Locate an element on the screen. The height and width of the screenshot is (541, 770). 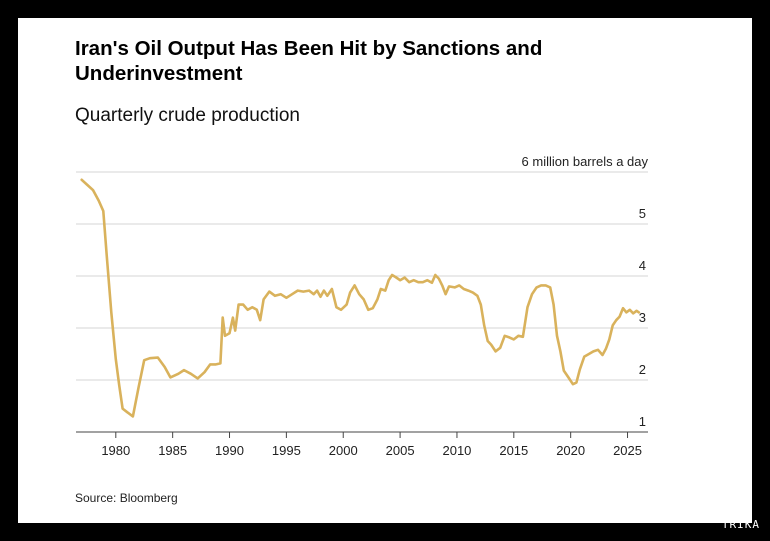
y-tick-label-5: 5 is located at coordinates (642, 213).